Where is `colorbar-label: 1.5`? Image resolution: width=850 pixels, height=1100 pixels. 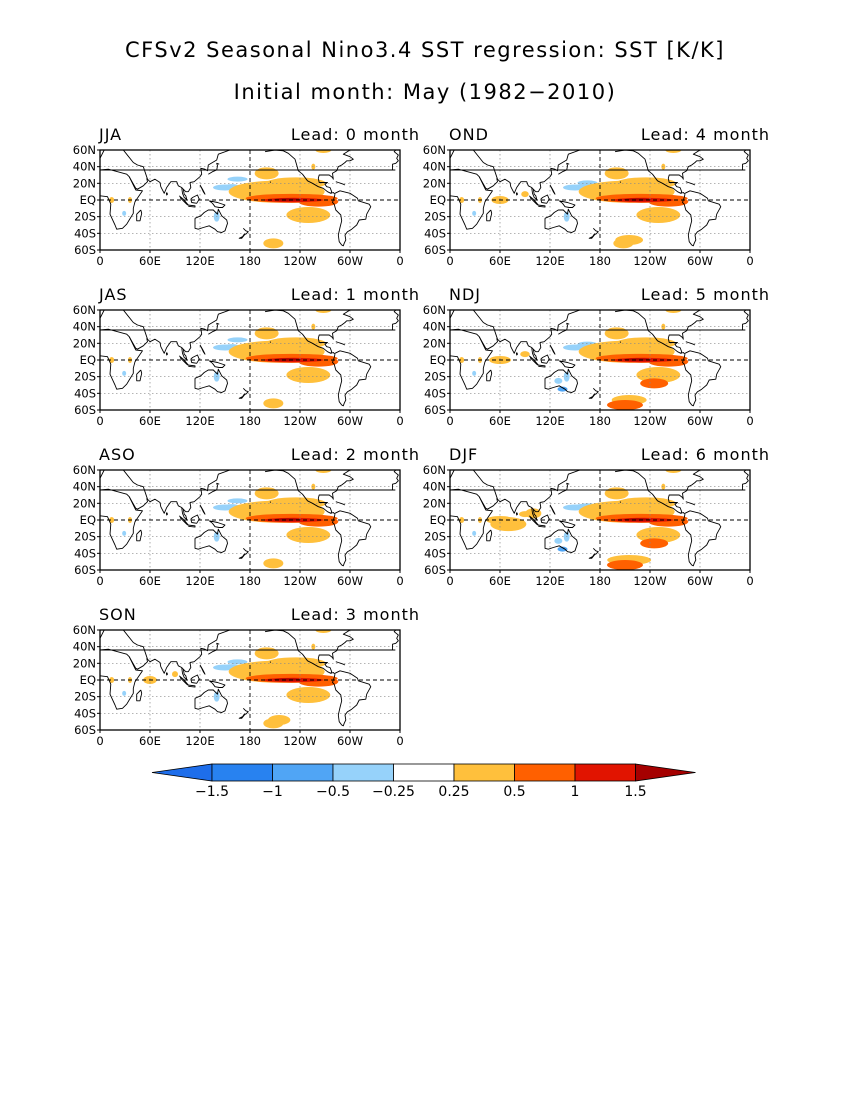 colorbar-label: 1.5 is located at coordinates (635, 792).